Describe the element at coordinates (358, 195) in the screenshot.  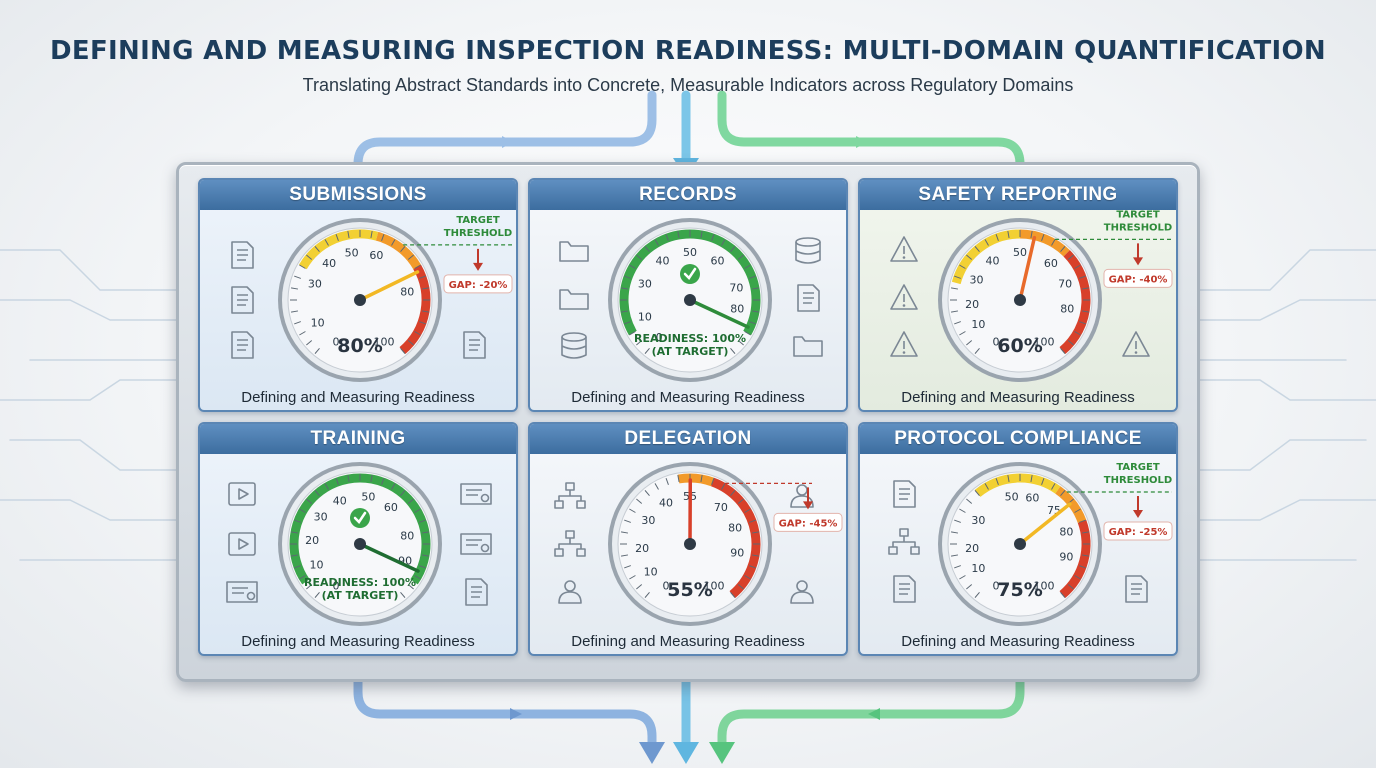
I see `panel-title: SUBMISSIONS` at that location.